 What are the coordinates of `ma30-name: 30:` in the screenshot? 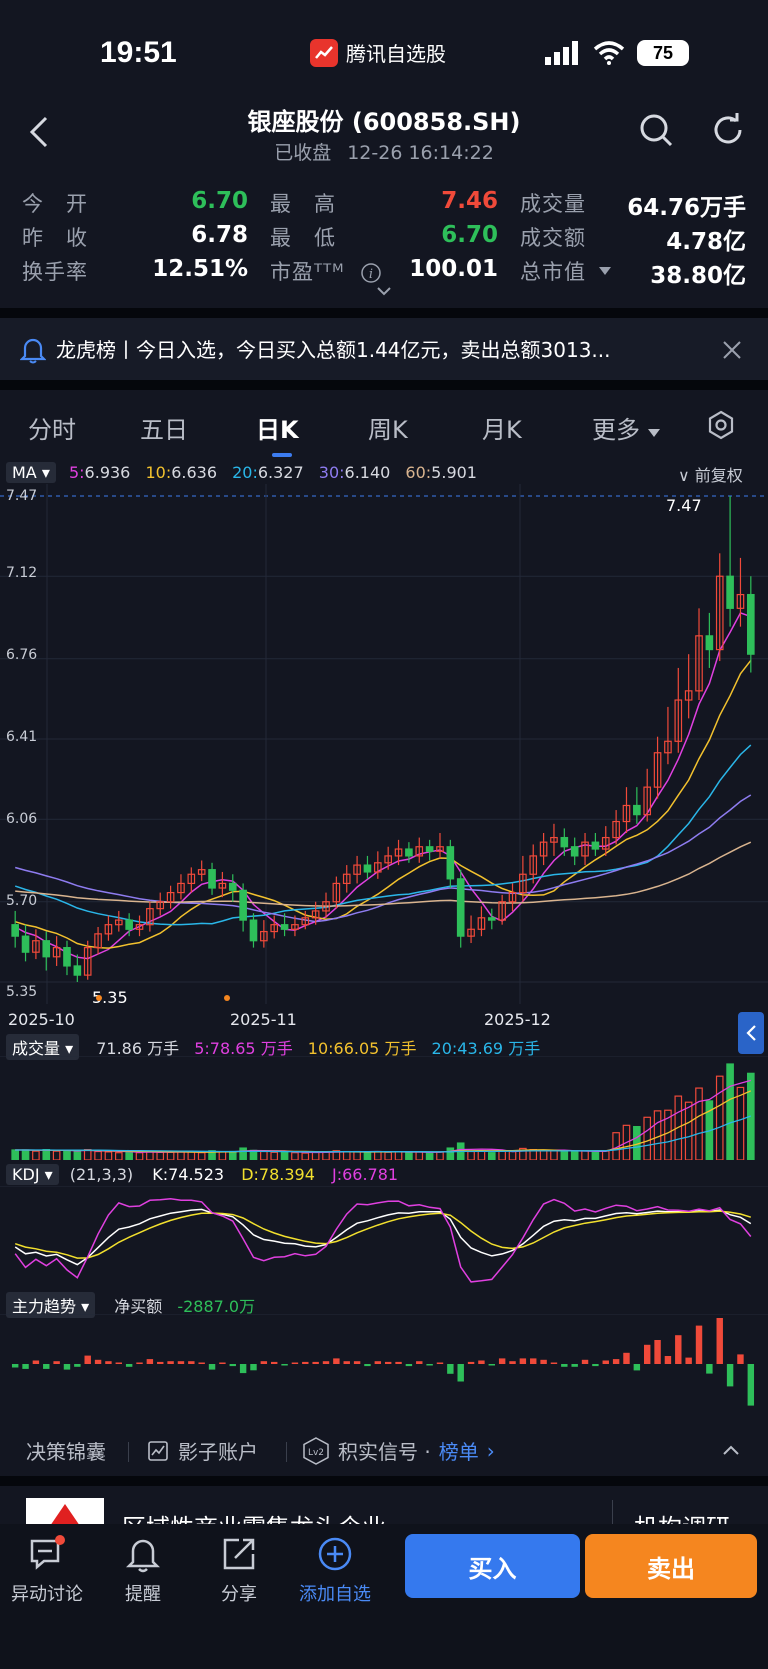 It's located at (331, 472).